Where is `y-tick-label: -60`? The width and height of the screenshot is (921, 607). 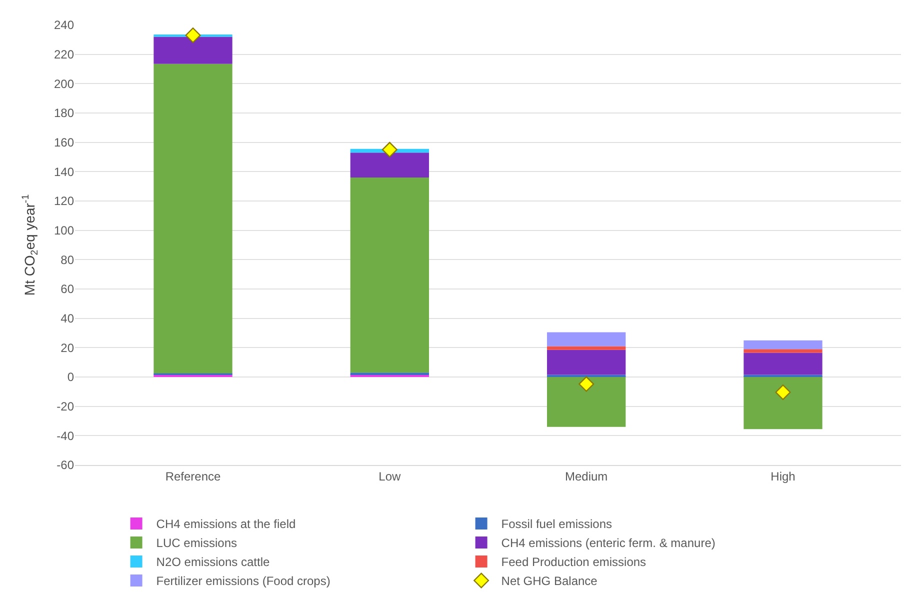 y-tick-label: -60 is located at coordinates (65, 465).